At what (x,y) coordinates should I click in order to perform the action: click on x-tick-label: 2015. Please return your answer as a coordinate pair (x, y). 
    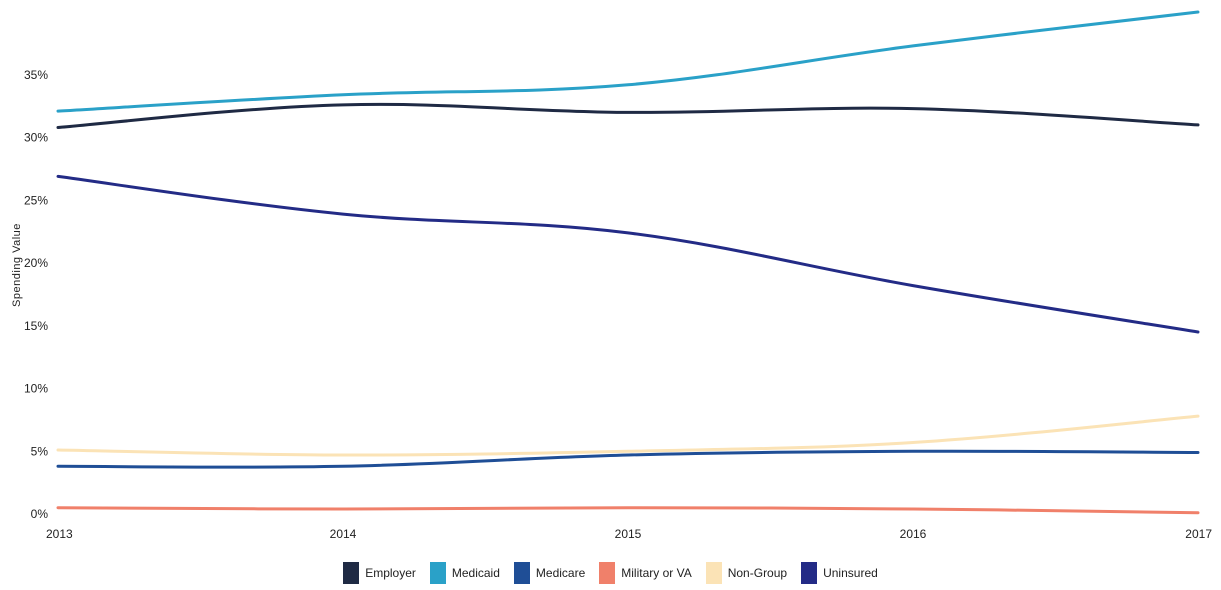
    Looking at the image, I should click on (628, 534).